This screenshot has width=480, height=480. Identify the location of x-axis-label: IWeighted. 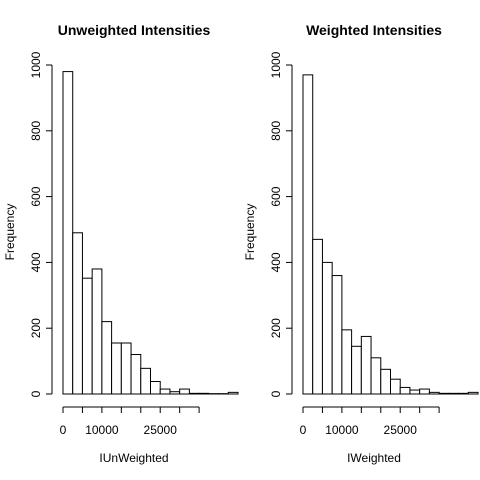
(374, 458).